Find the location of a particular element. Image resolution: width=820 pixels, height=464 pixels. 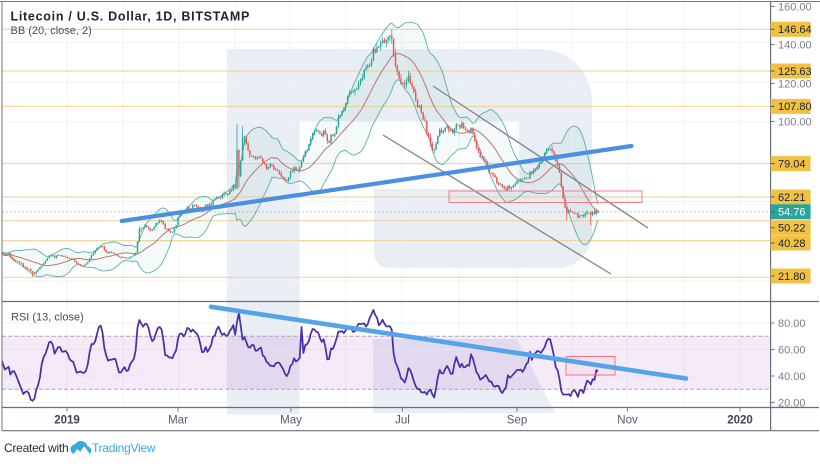

svg-text: May is located at coordinates (291, 421).